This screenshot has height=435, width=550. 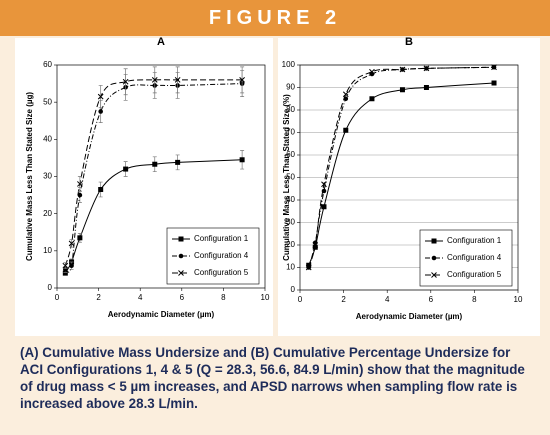 What do you see at coordinates (290, 109) in the screenshot?
I see `y-tick-label: 80` at bounding box center [290, 109].